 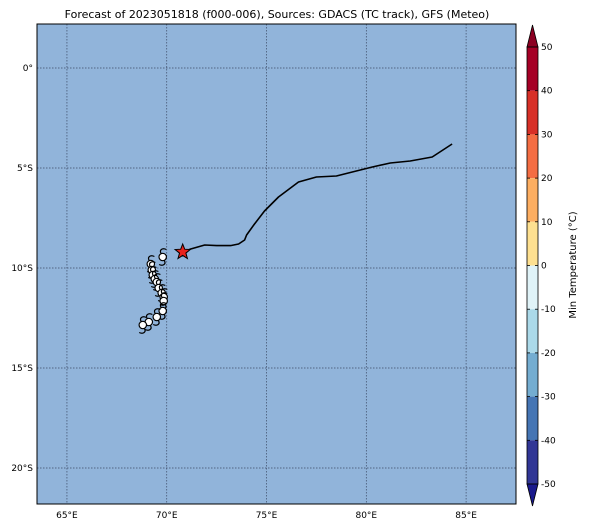 What do you see at coordinates (547, 48) in the screenshot?
I see `colorbar-tick-label: 50` at bounding box center [547, 48].